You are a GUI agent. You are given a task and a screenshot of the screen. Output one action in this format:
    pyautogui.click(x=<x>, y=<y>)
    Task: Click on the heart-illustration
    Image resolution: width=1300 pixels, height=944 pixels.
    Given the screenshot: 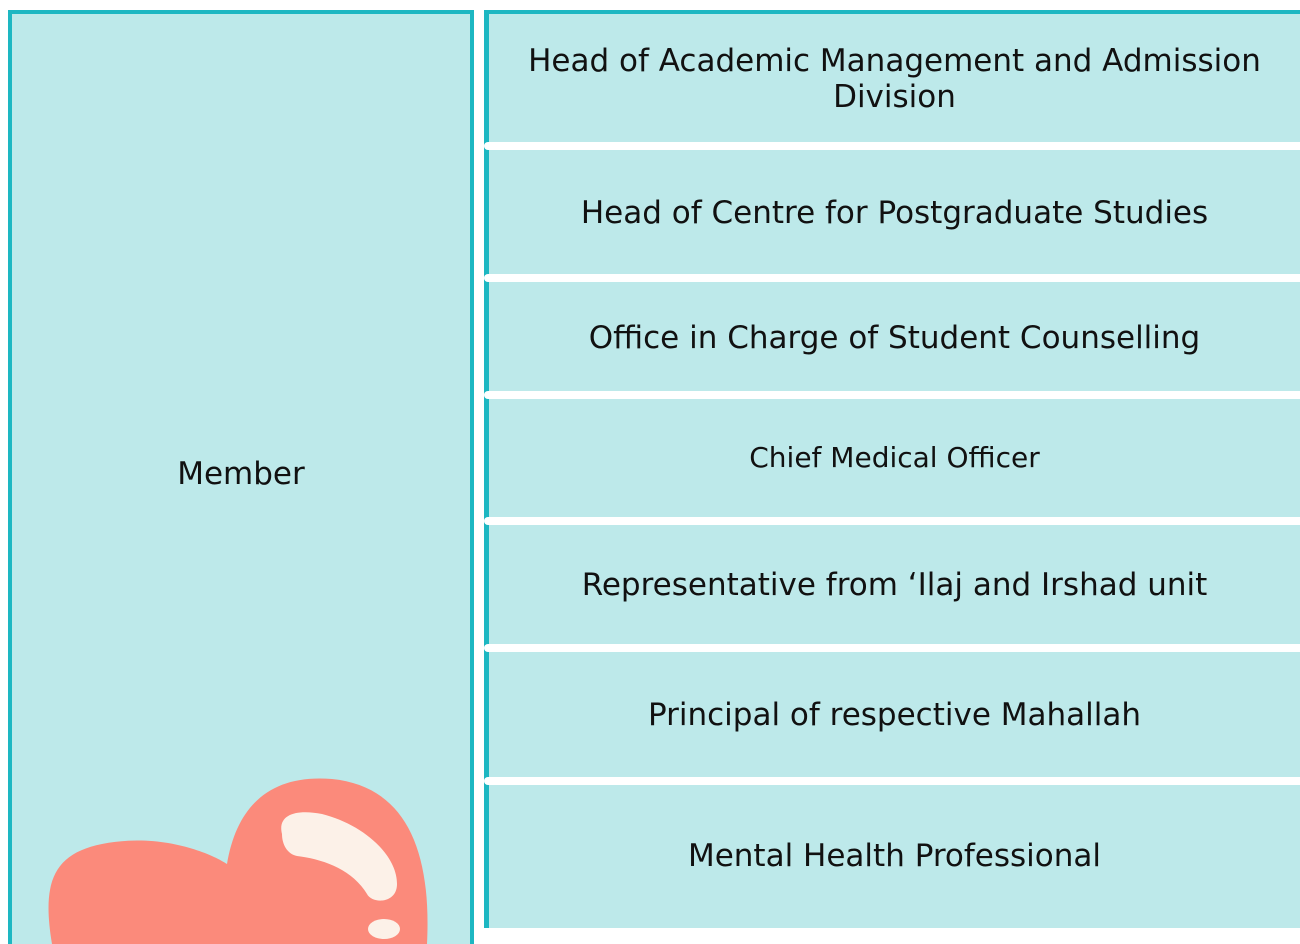 What is the action you would take?
    pyautogui.click(x=238, y=861)
    